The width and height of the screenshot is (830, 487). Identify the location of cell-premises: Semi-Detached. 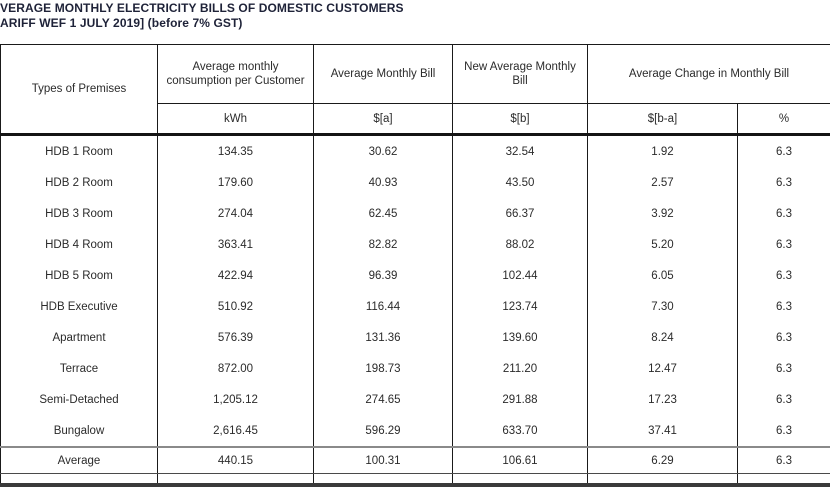
(79, 399).